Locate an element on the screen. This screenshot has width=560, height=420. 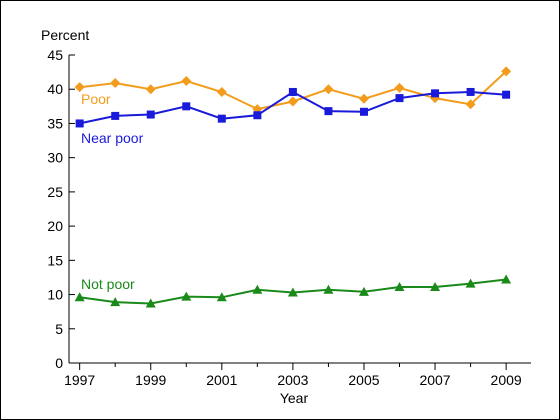
y-tick-label: 35 is located at coordinates (55, 123).